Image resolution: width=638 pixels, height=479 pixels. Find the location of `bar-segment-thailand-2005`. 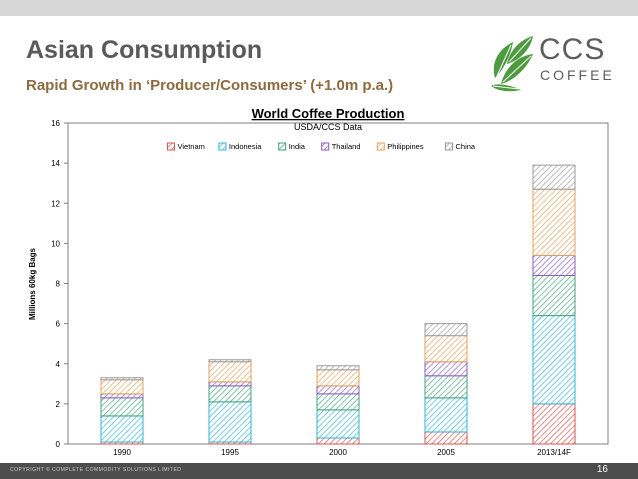

bar-segment-thailand-2005 is located at coordinates (446, 369).